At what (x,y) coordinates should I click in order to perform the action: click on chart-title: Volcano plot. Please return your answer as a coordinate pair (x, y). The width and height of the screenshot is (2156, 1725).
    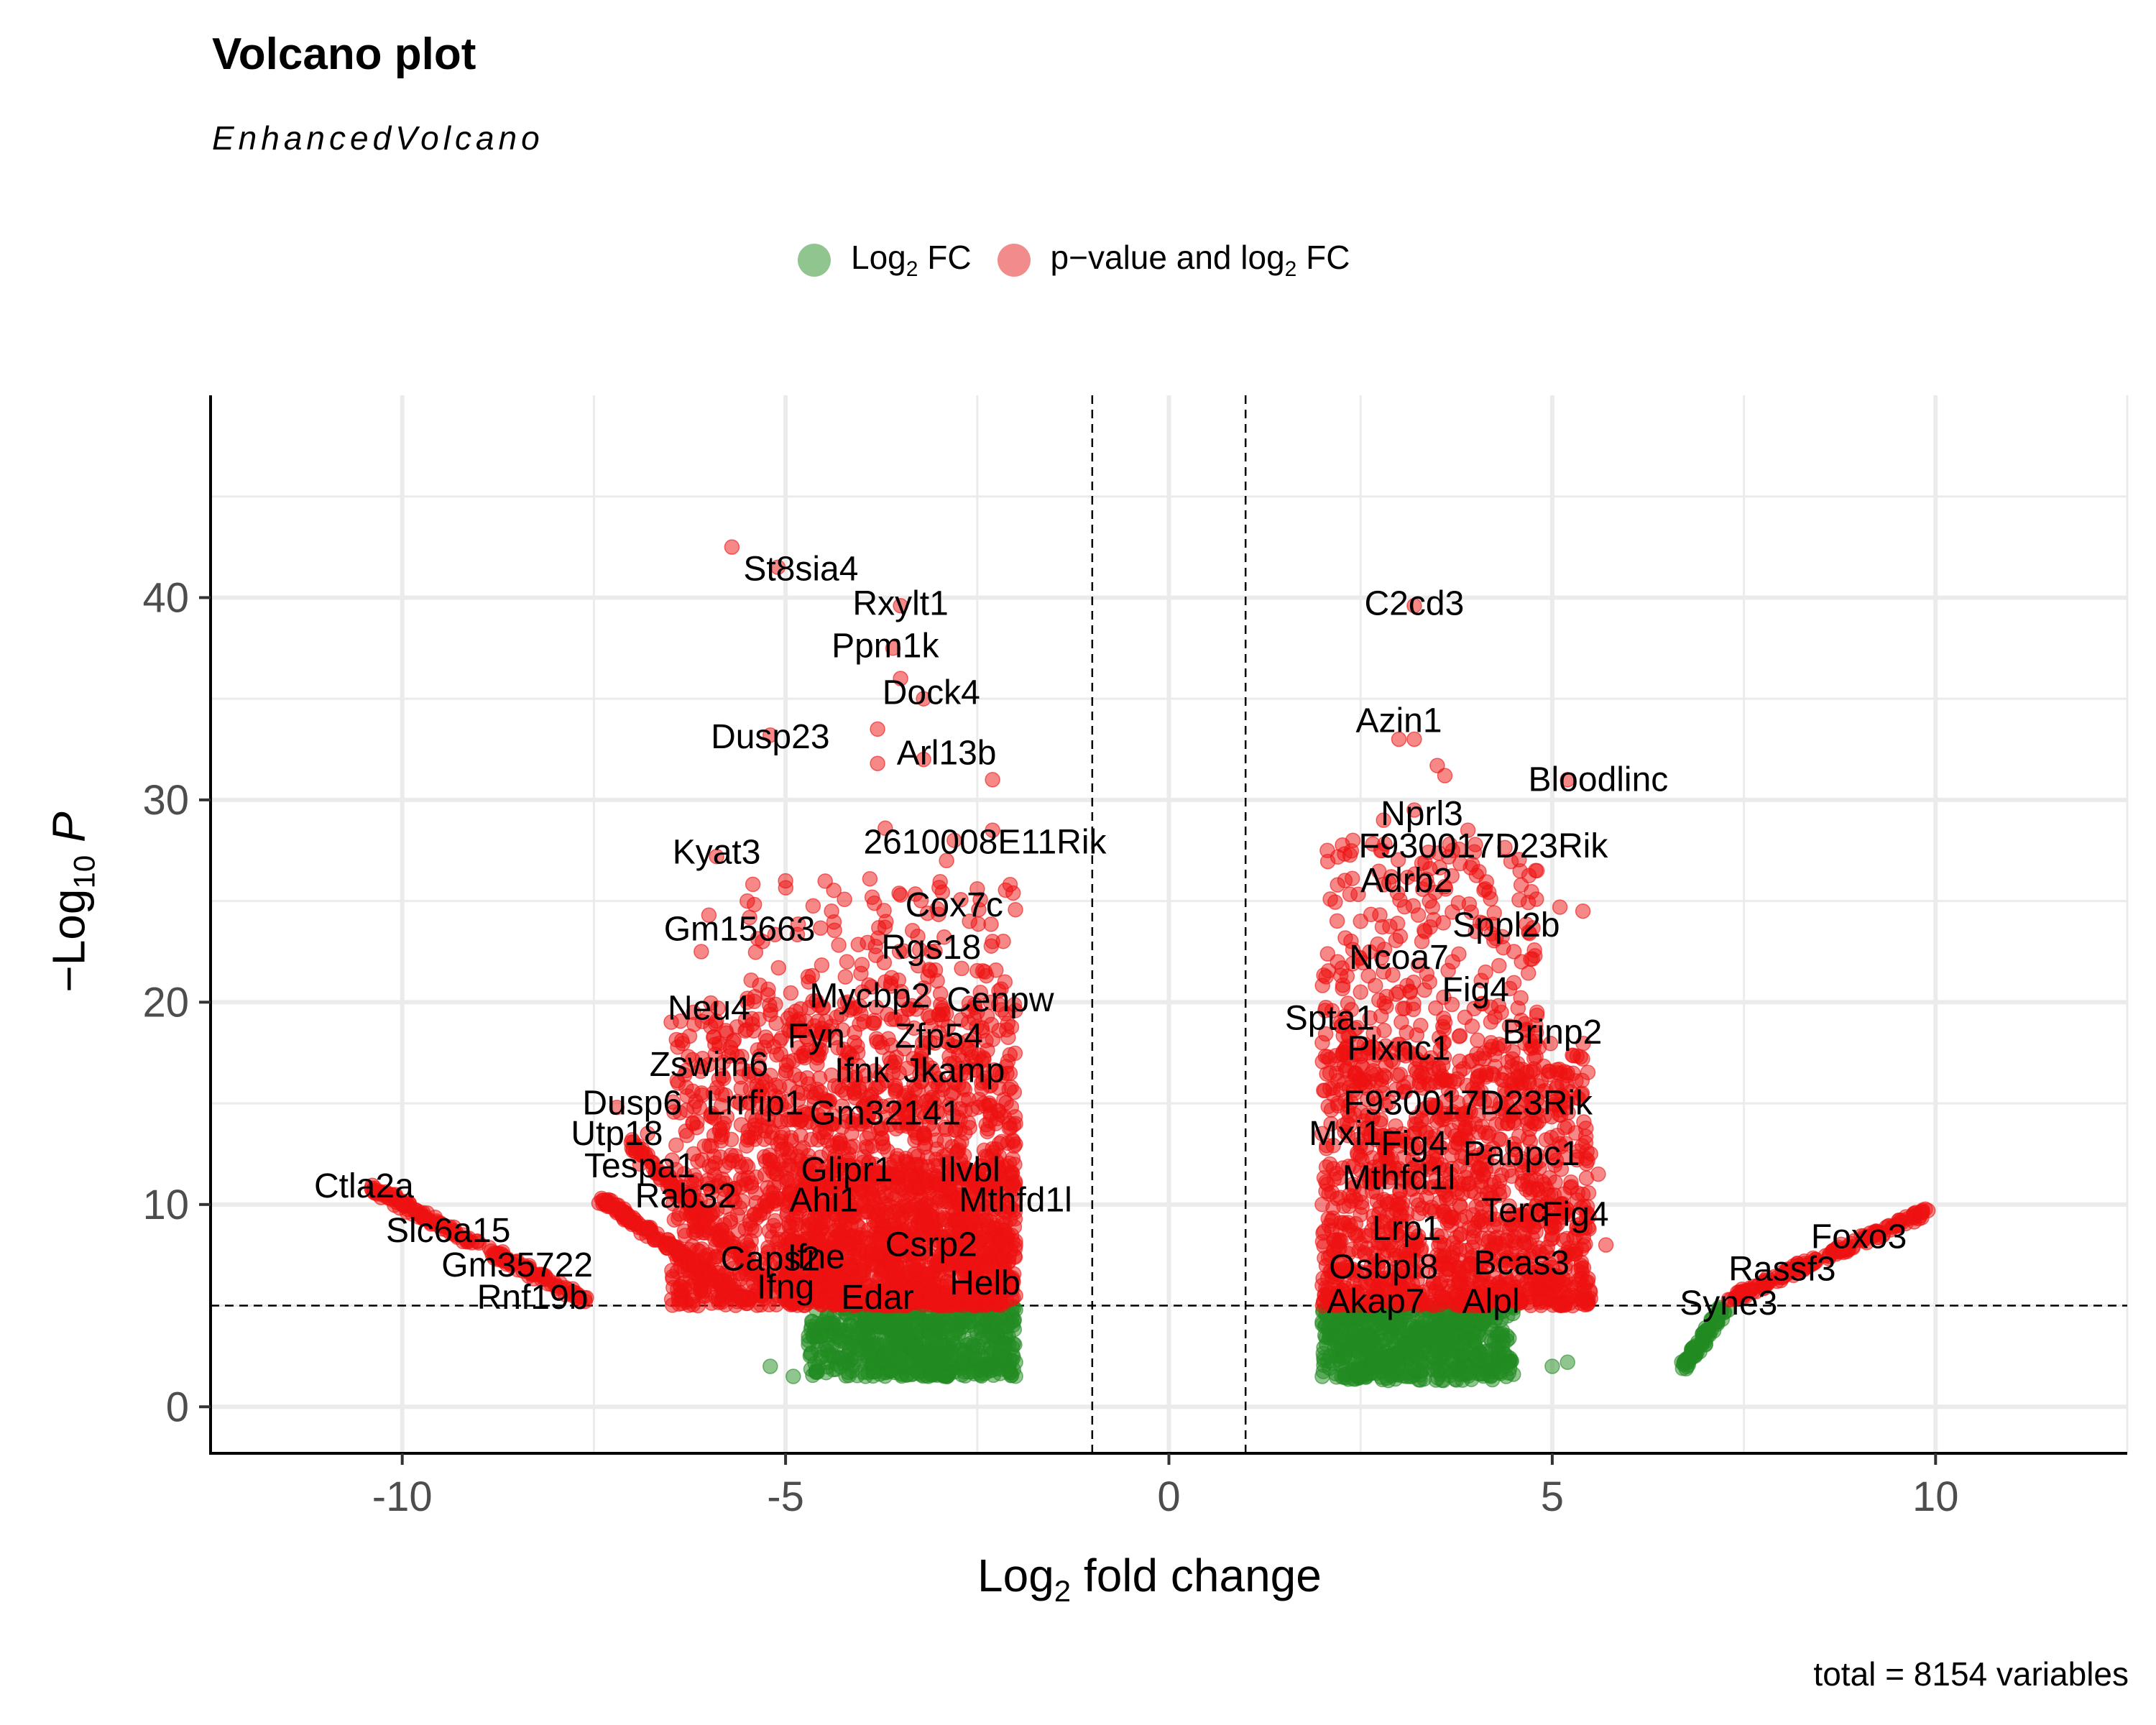
    Looking at the image, I should click on (344, 54).